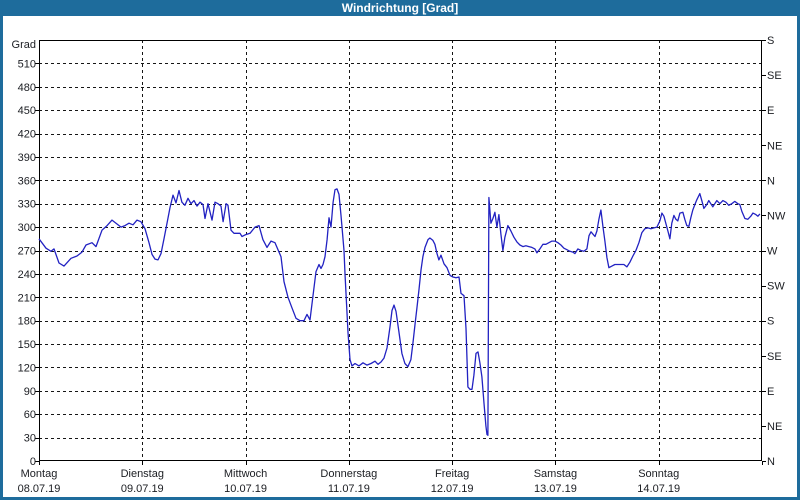 The image size is (800, 500). I want to click on window-title: Windrichtung [Grad], so click(400, 8).